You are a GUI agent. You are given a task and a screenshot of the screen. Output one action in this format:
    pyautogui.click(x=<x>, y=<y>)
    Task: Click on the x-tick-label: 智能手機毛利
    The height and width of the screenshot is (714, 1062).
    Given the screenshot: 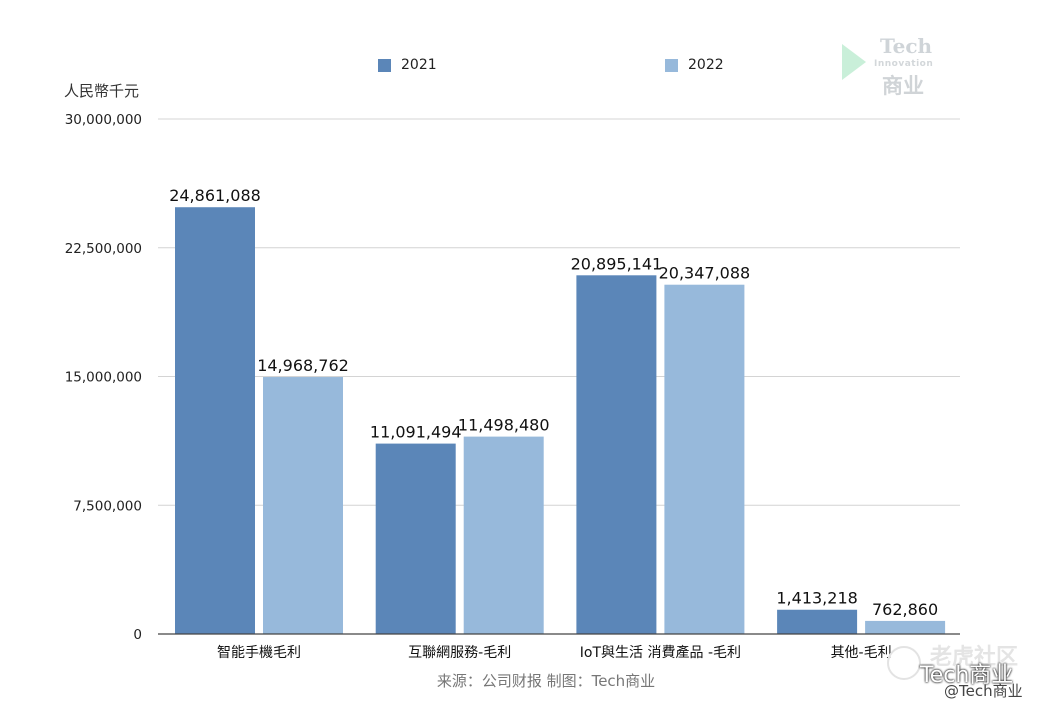 What is the action you would take?
    pyautogui.click(x=259, y=653)
    